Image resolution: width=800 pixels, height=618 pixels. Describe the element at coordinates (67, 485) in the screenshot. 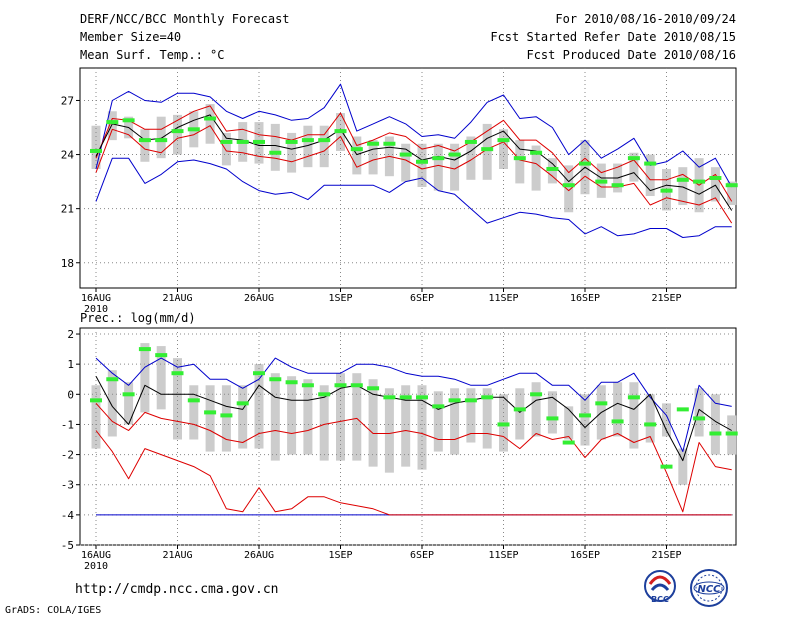

I see `panel2-ytick-label: -3` at that location.